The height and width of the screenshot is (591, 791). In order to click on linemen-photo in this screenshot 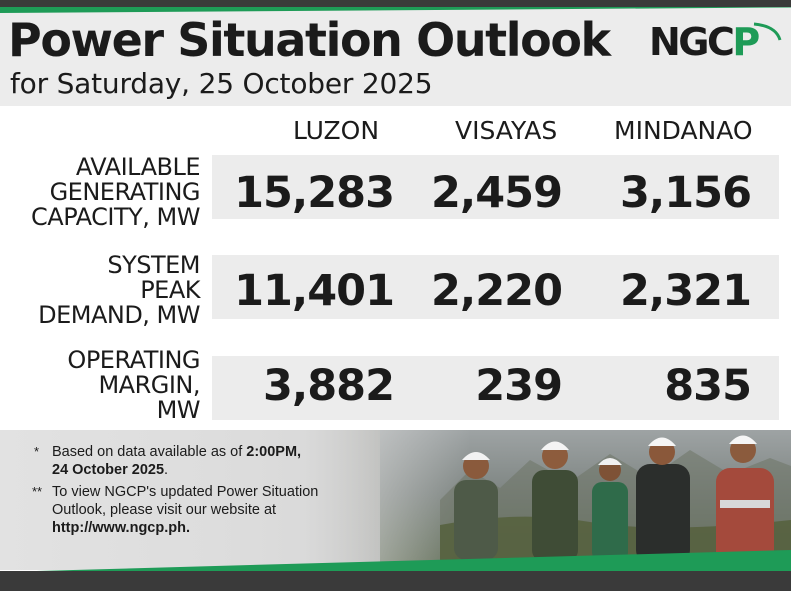, I will do `click(615, 502)`.